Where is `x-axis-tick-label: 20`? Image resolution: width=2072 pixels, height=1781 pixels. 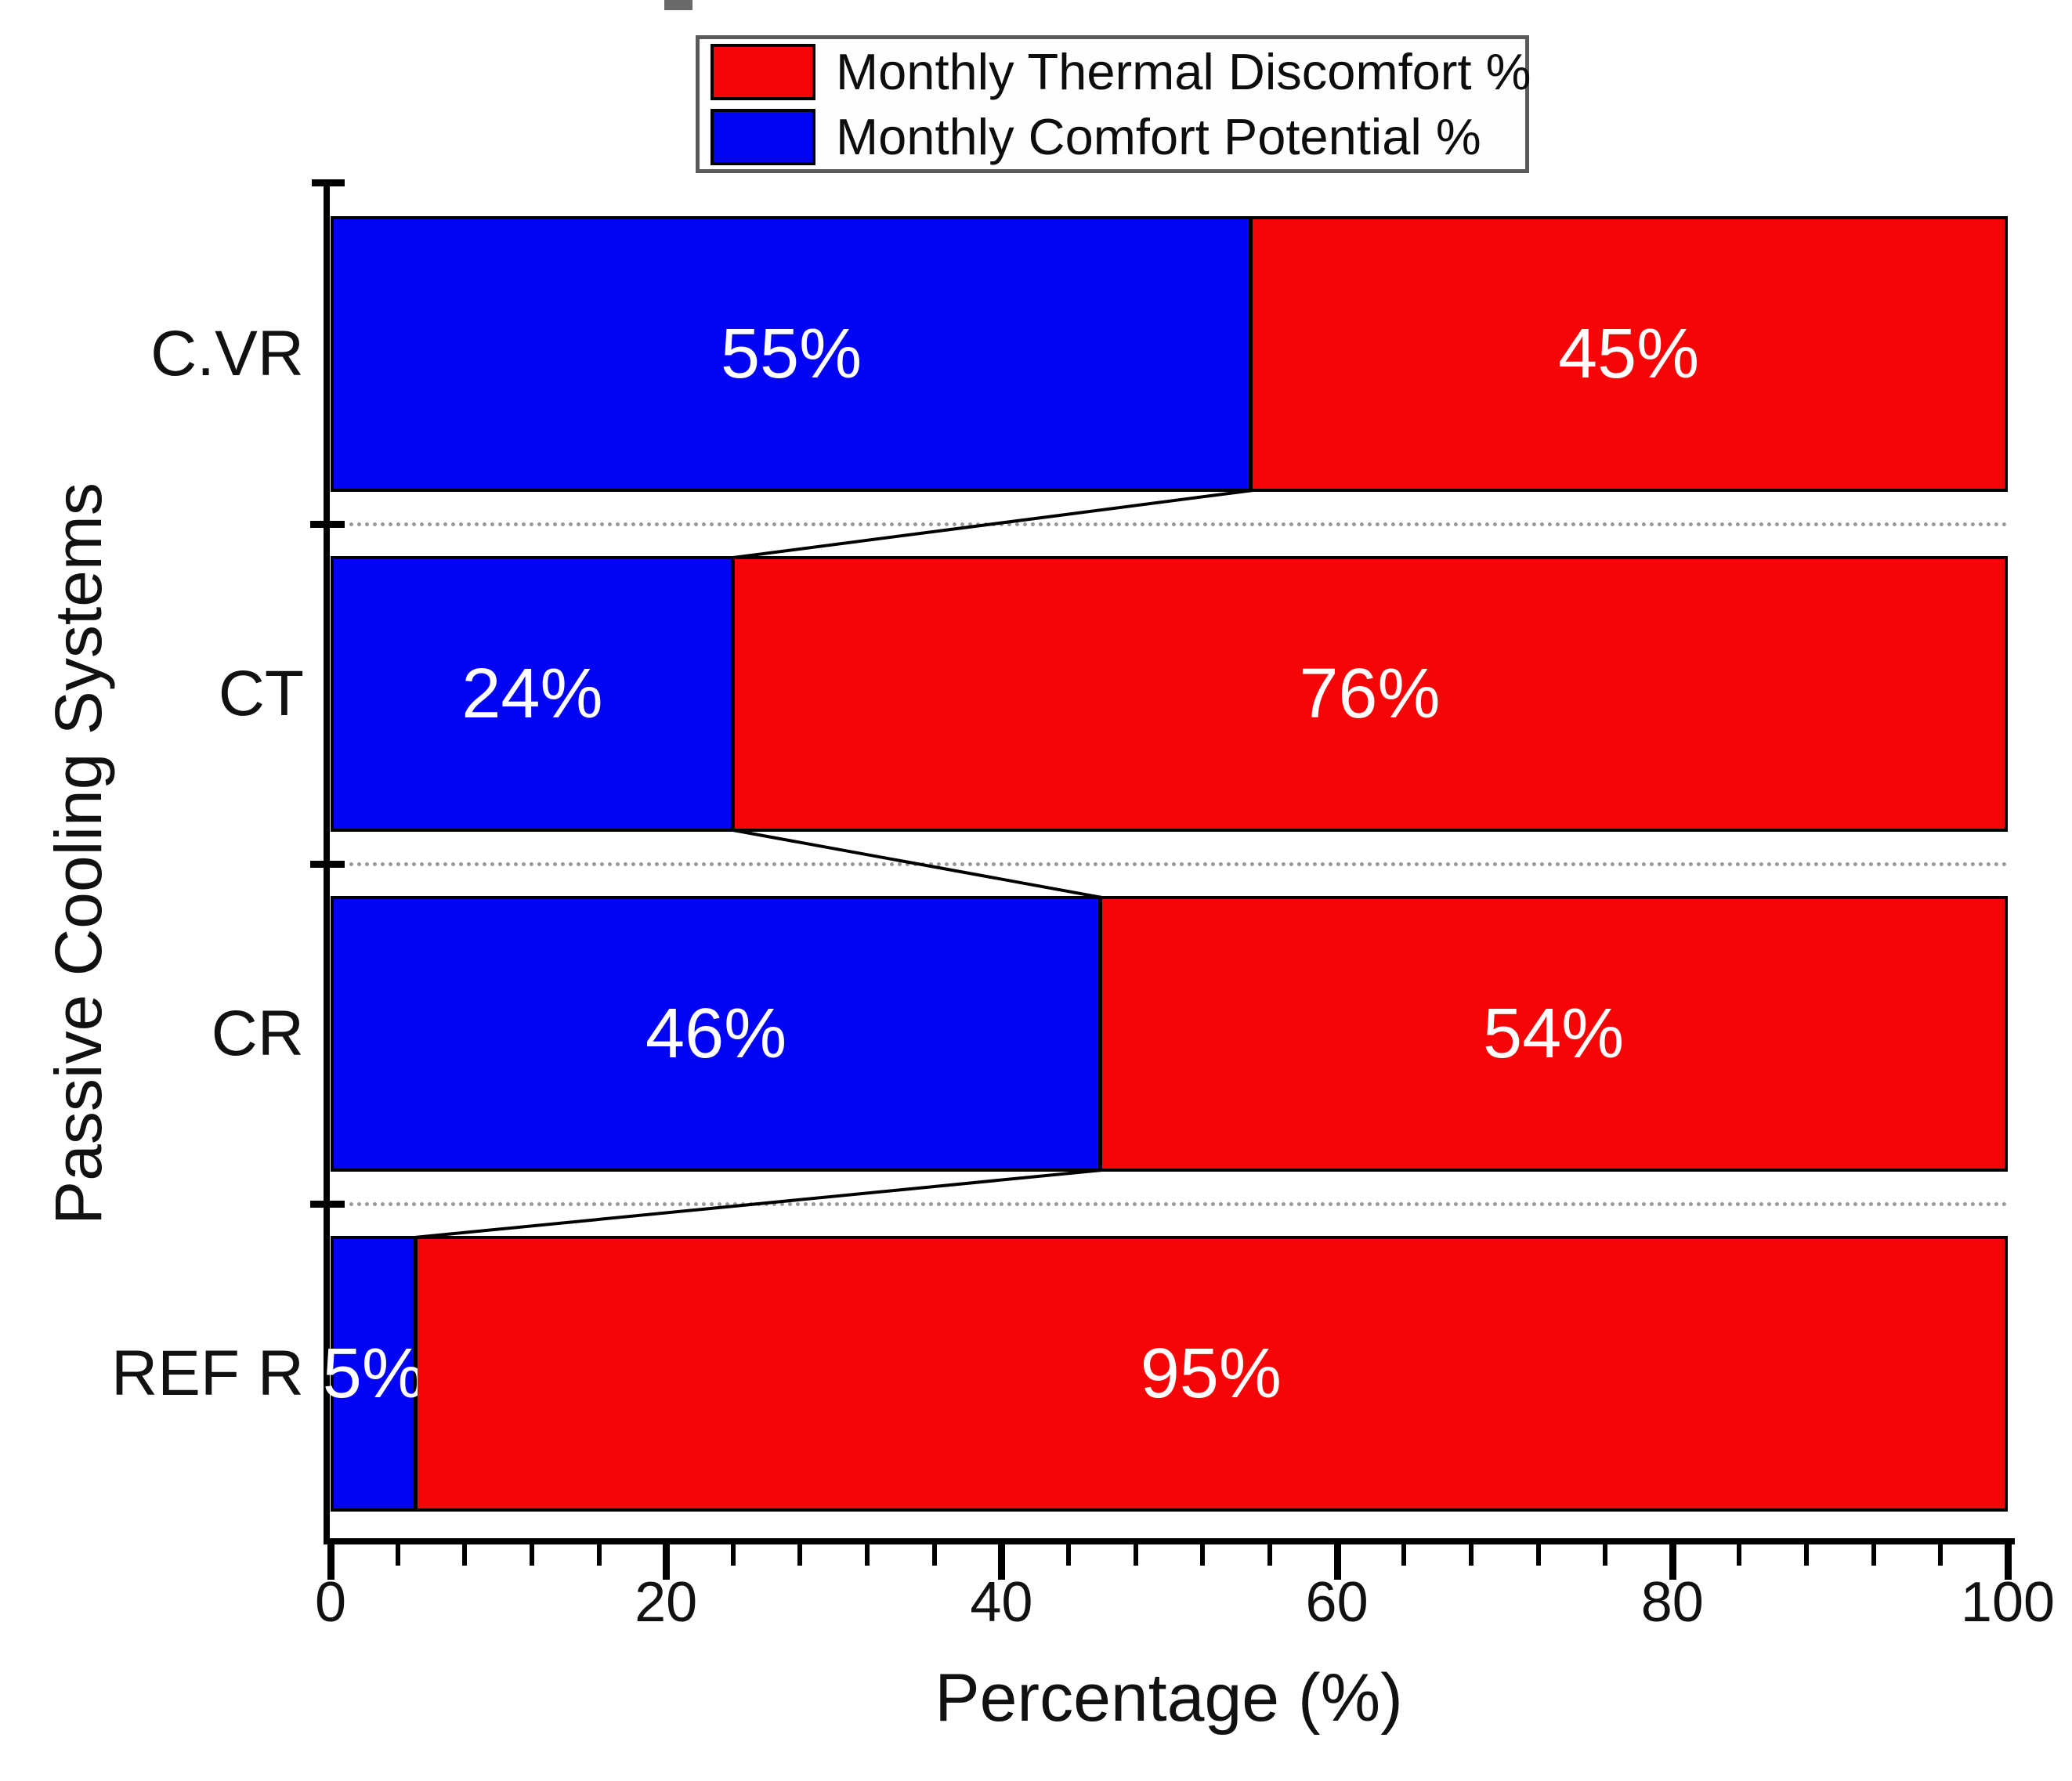 x-axis-tick-label: 20 is located at coordinates (666, 1602).